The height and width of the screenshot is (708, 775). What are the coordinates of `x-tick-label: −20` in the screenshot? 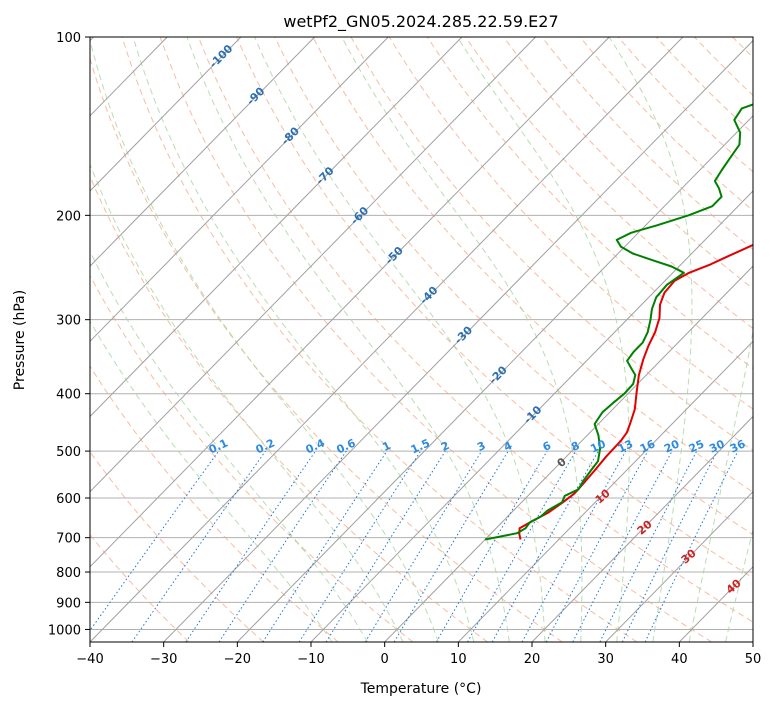 It's located at (237, 659).